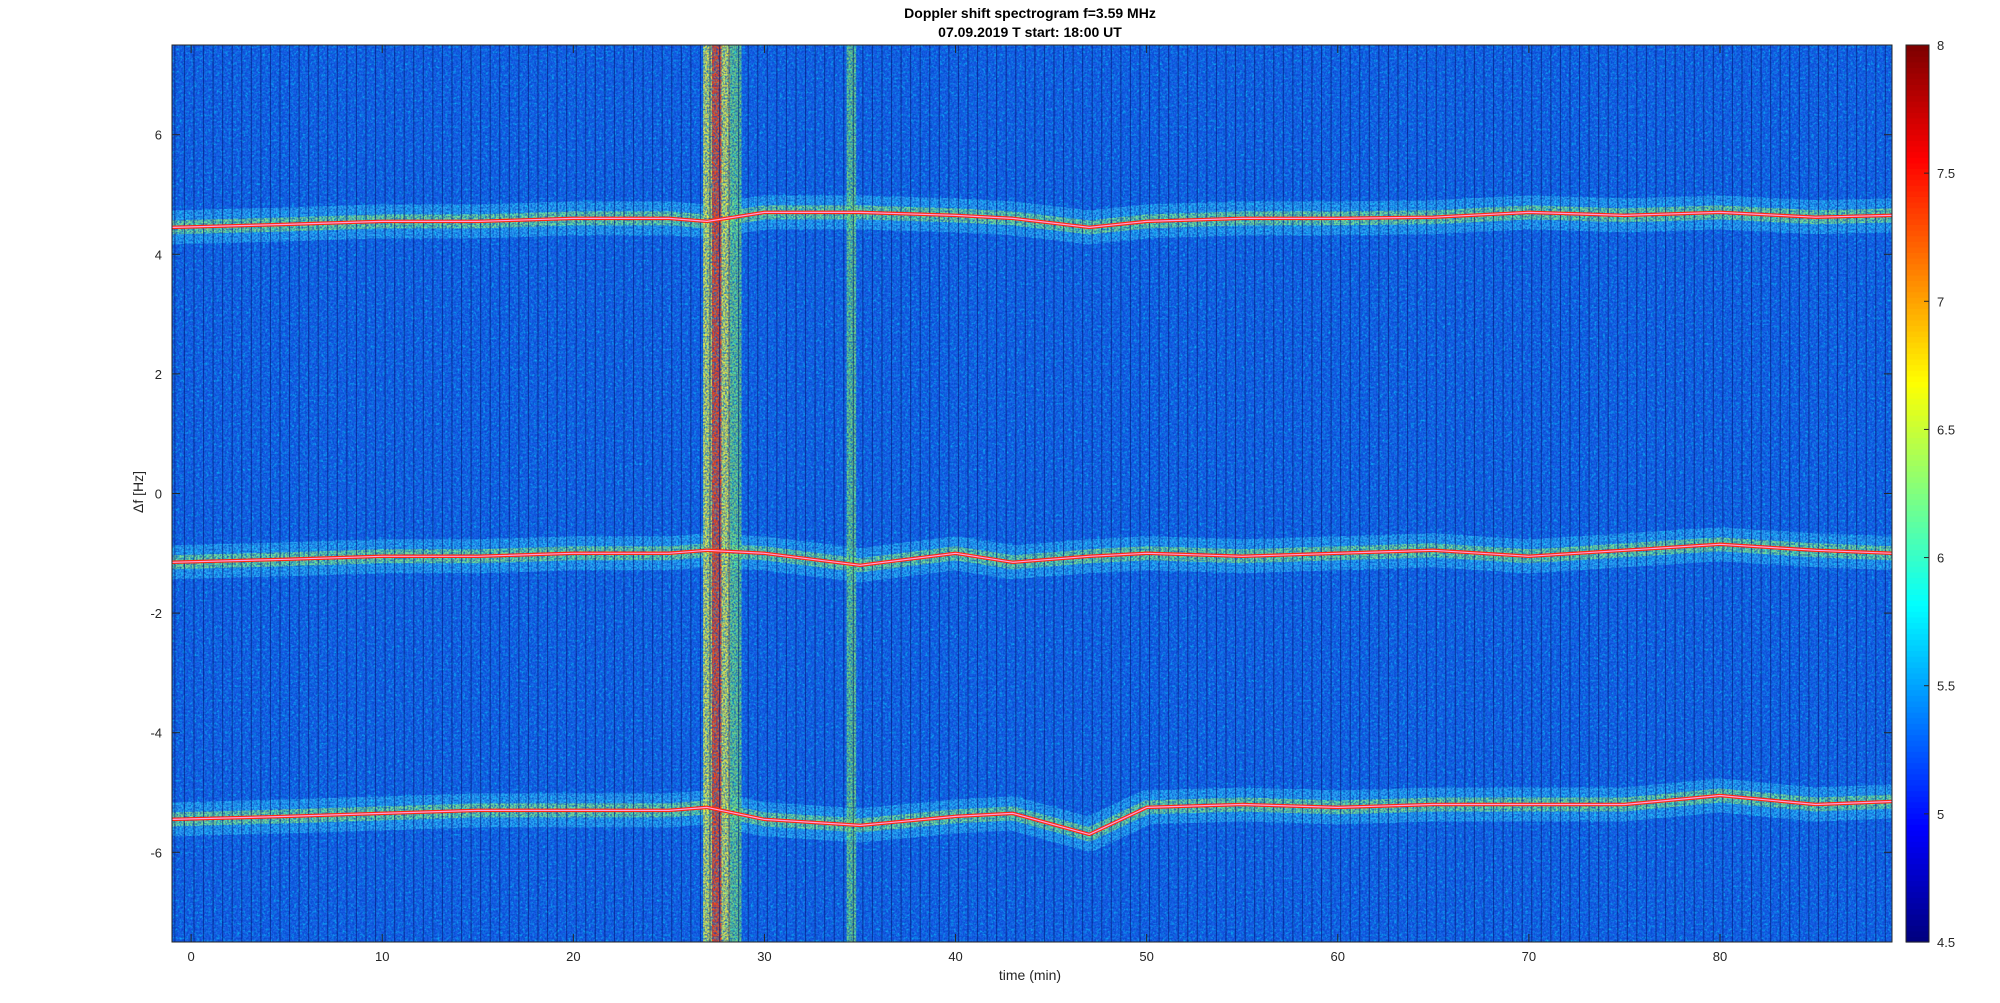  What do you see at coordinates (158, 374) in the screenshot?
I see `y-tick-label: 2` at bounding box center [158, 374].